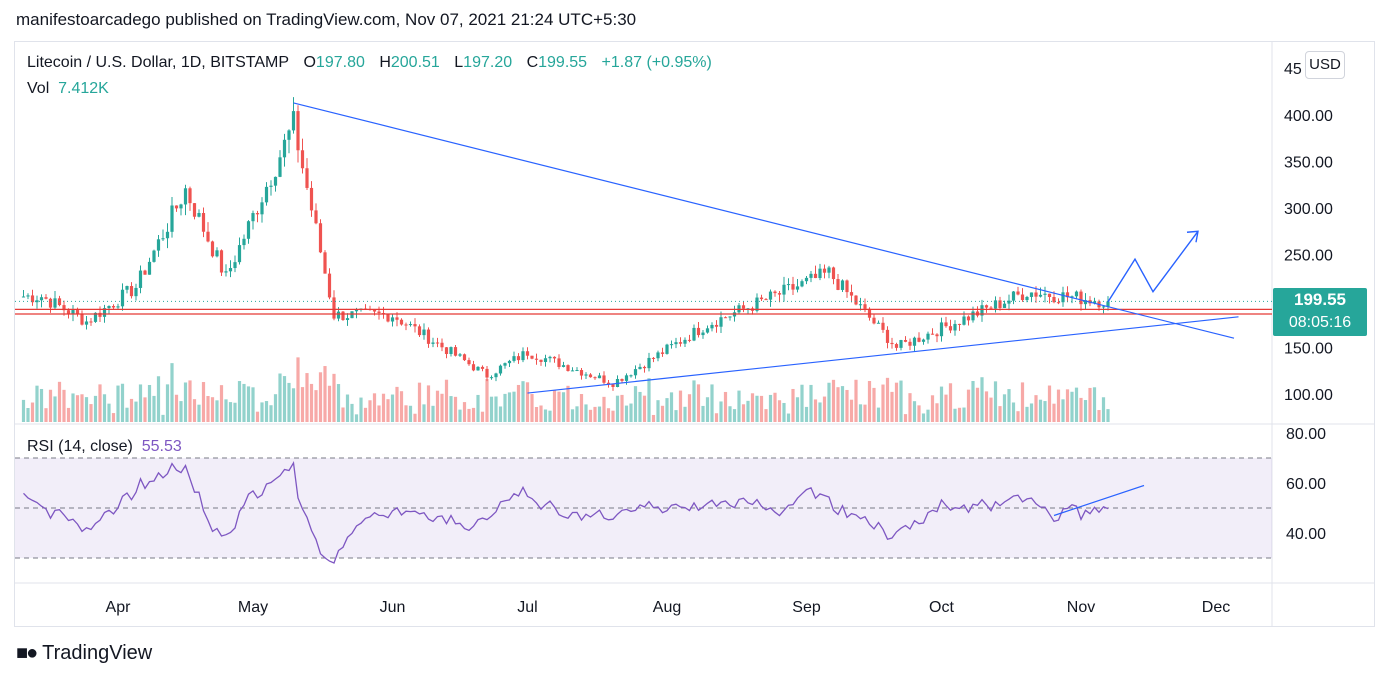 This screenshot has width=1389, height=680. What do you see at coordinates (1216, 607) in the screenshot?
I see `time-tick-label: Dec` at bounding box center [1216, 607].